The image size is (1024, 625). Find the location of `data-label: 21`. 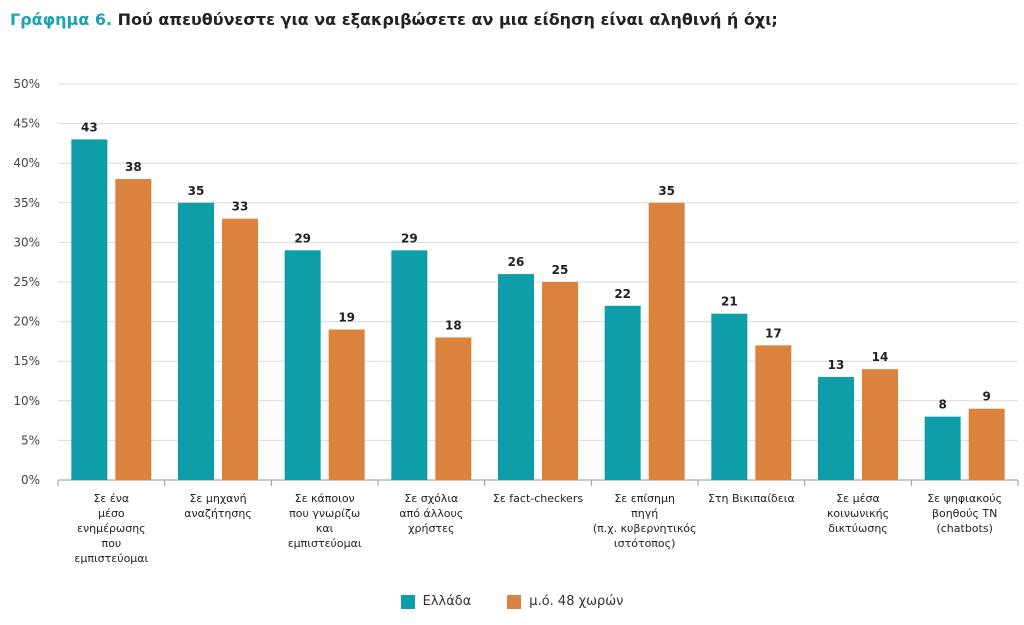

data-label: 21 is located at coordinates (729, 302).